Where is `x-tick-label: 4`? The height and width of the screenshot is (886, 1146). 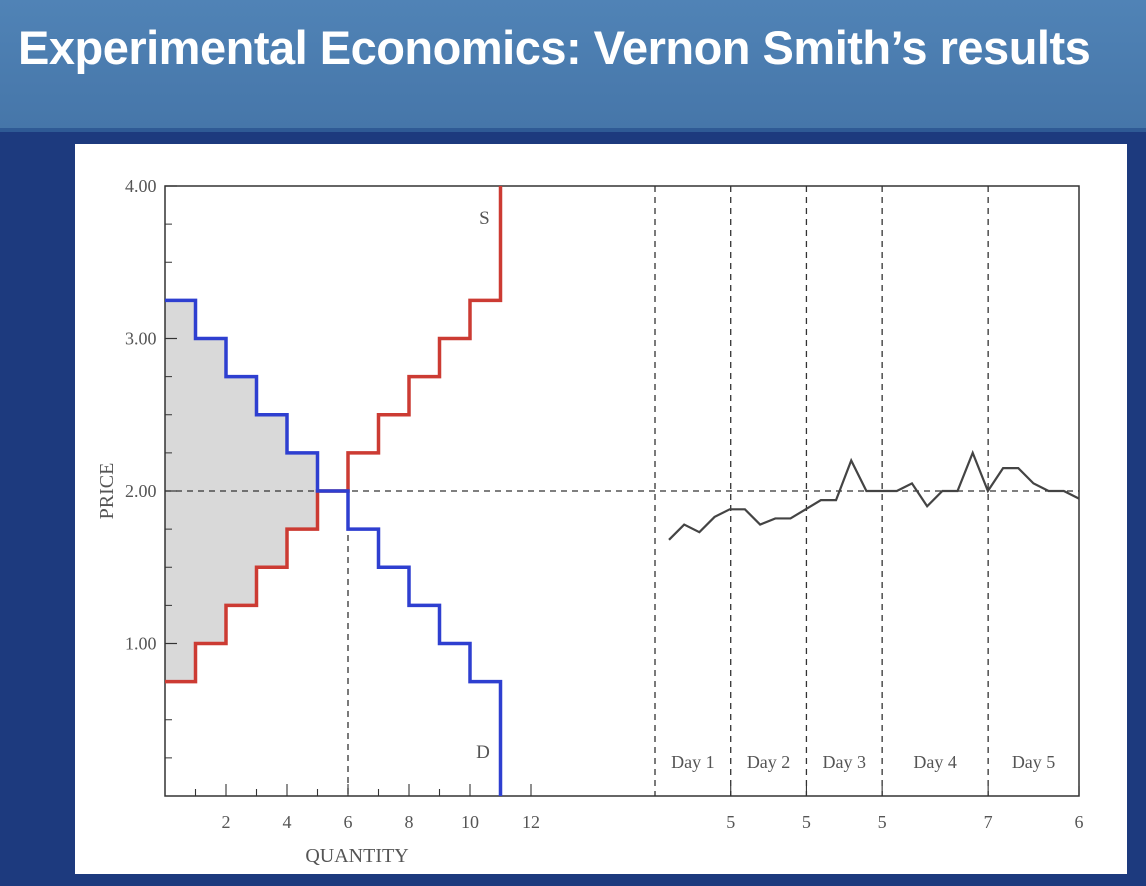 x-tick-label: 4 is located at coordinates (287, 822).